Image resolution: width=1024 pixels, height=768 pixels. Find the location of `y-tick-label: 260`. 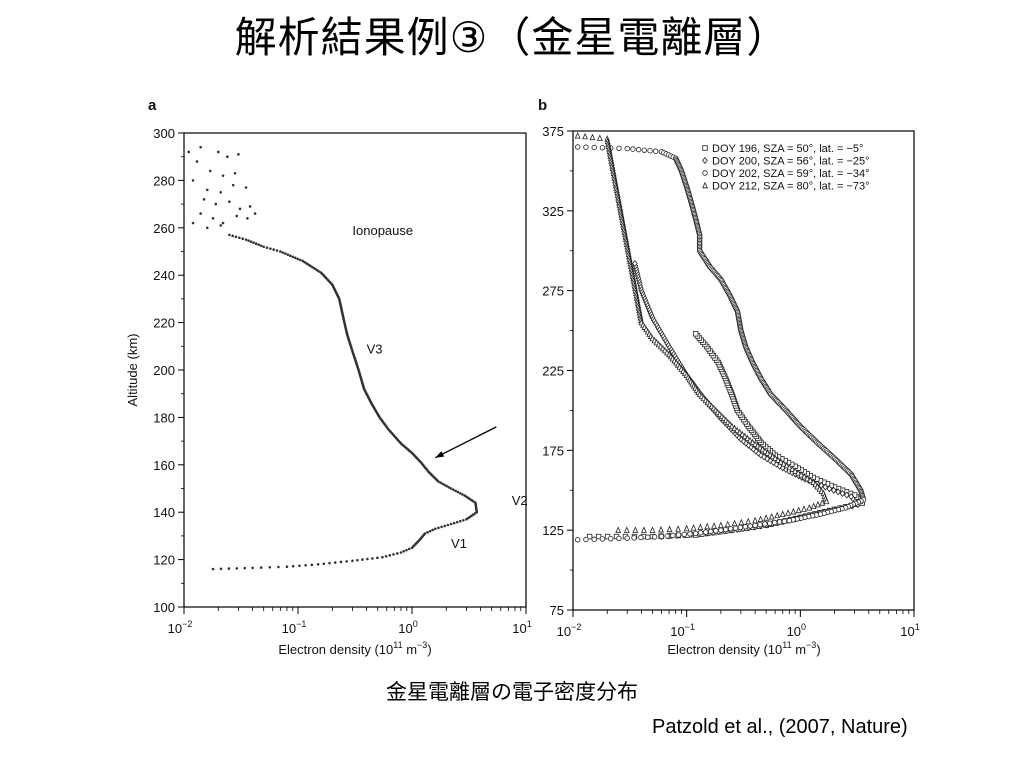

y-tick-label: 260 is located at coordinates (164, 228).